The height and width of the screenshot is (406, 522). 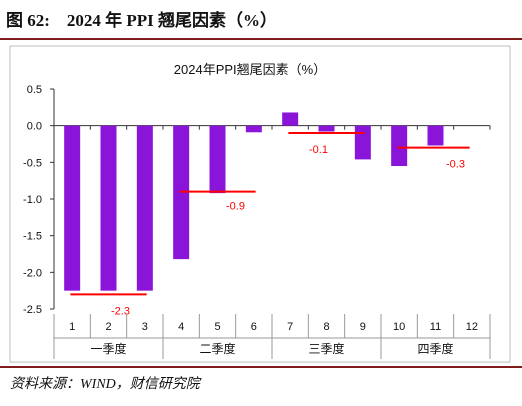 What do you see at coordinates (181, 327) in the screenshot?
I see `x-tick-label: 4` at bounding box center [181, 327].